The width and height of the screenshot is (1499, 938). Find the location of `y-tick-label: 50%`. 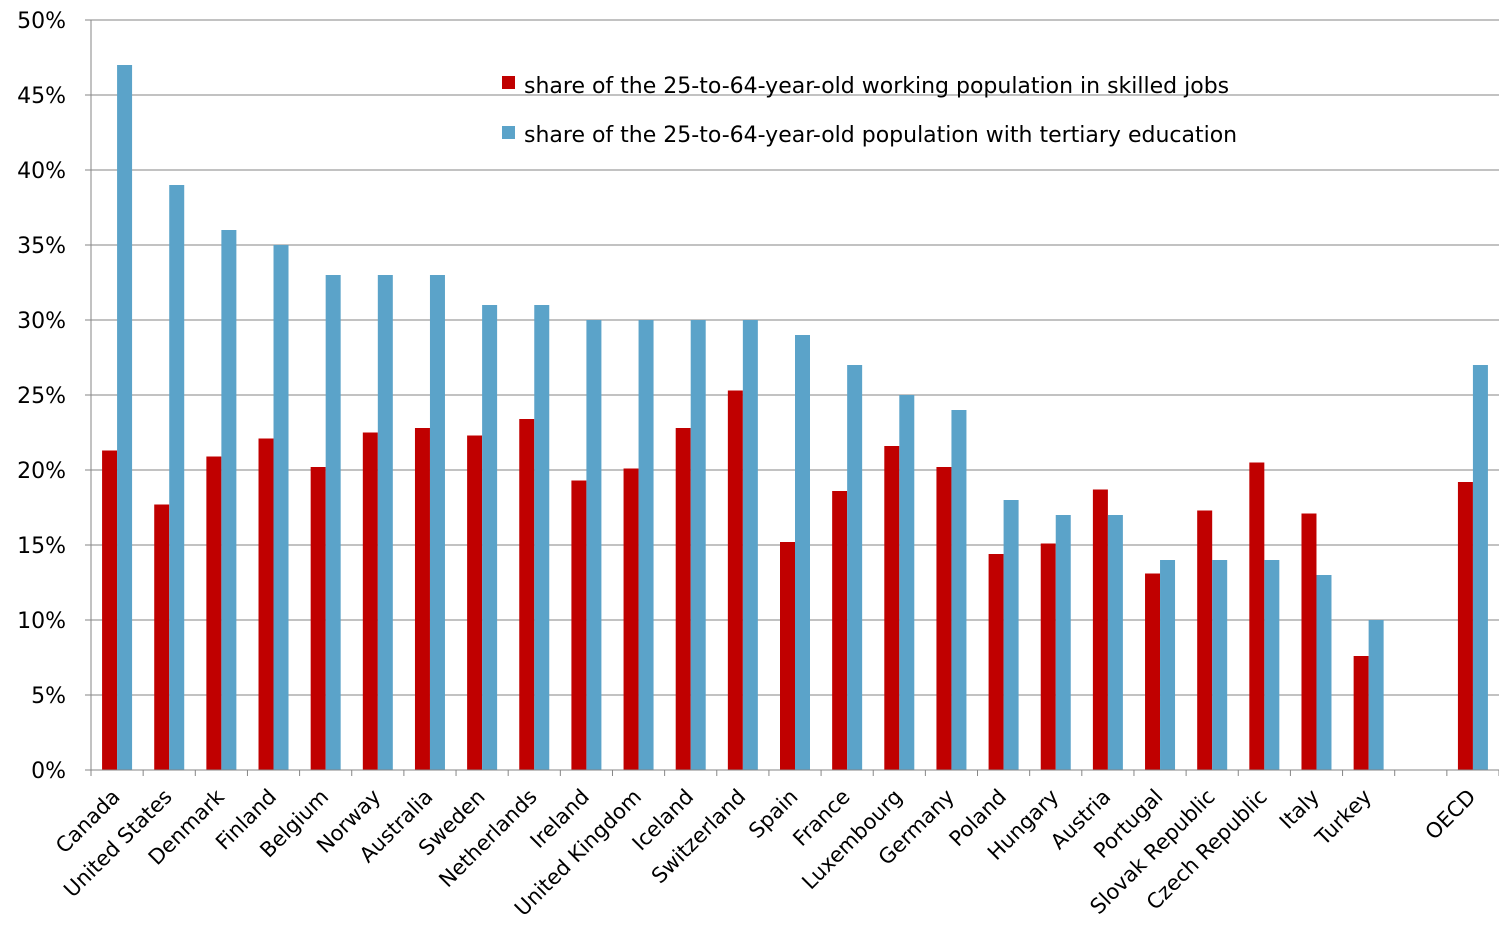

y-tick-label: 50% is located at coordinates (41, 21).